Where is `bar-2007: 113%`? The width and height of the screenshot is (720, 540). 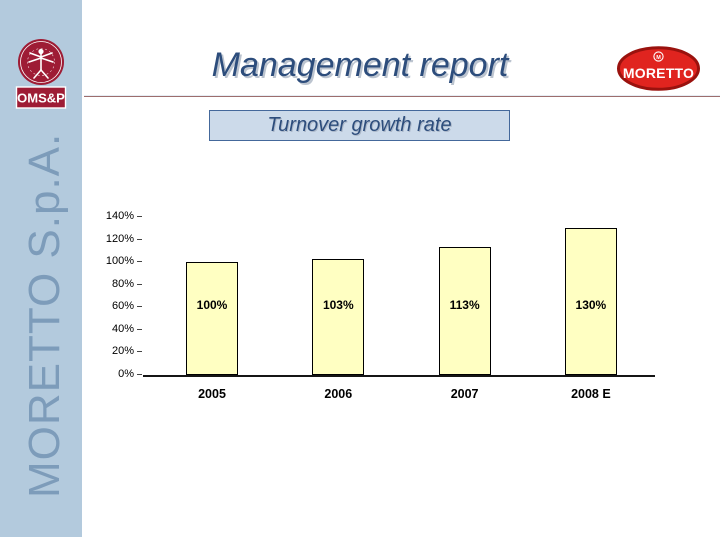
bar-2007: 113% is located at coordinates (464, 311).